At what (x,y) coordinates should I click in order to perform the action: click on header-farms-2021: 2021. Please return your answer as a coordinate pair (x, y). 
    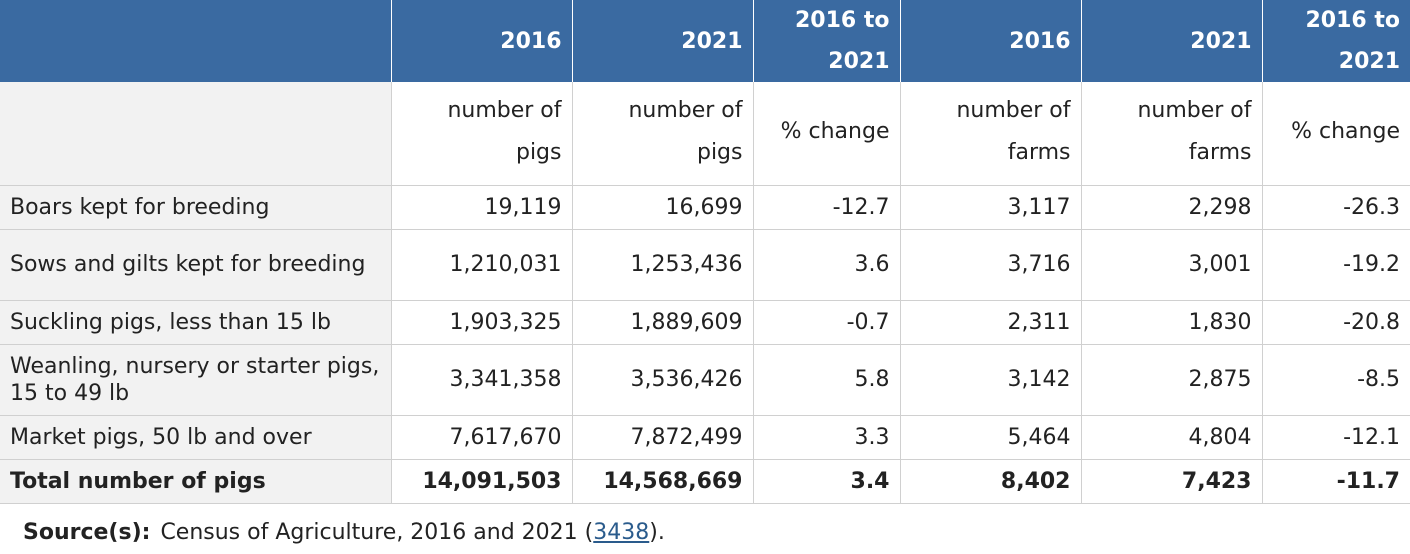
    Looking at the image, I should click on (1172, 41).